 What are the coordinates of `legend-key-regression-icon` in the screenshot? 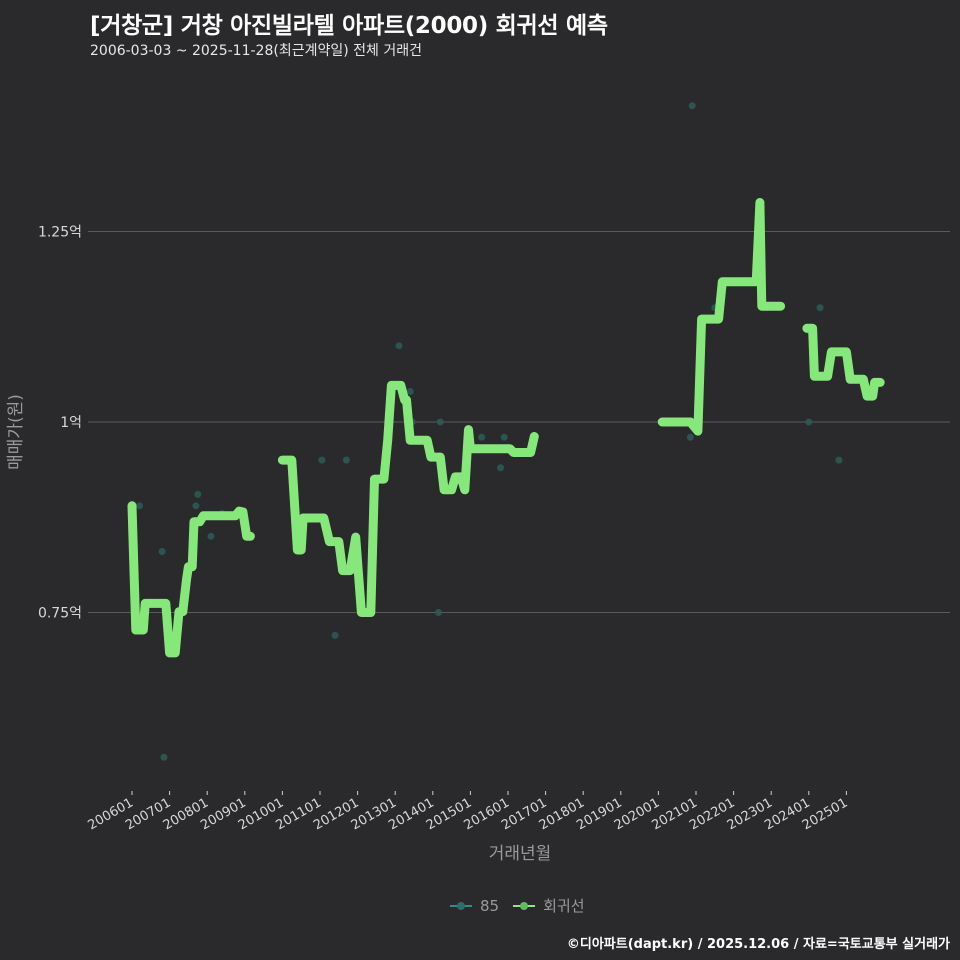 It's located at (524, 906).